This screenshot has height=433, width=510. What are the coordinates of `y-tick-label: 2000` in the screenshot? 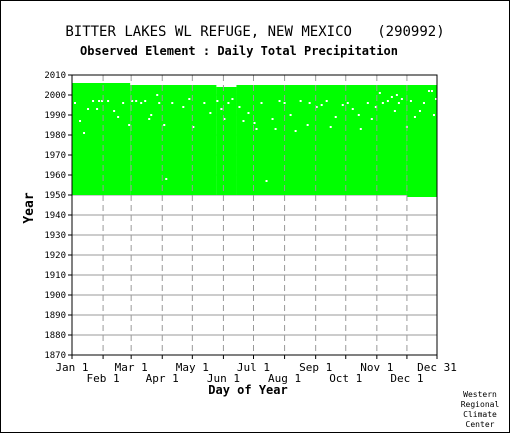 It's located at (55, 96).